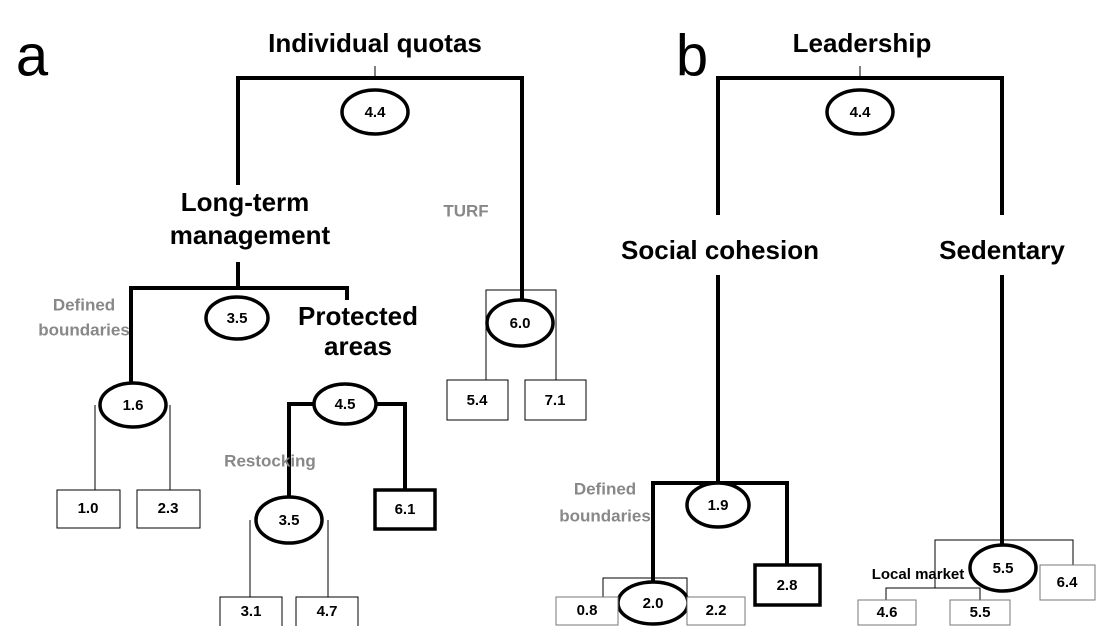 This screenshot has width=1097, height=626. I want to click on branch-label: management, so click(250, 235).